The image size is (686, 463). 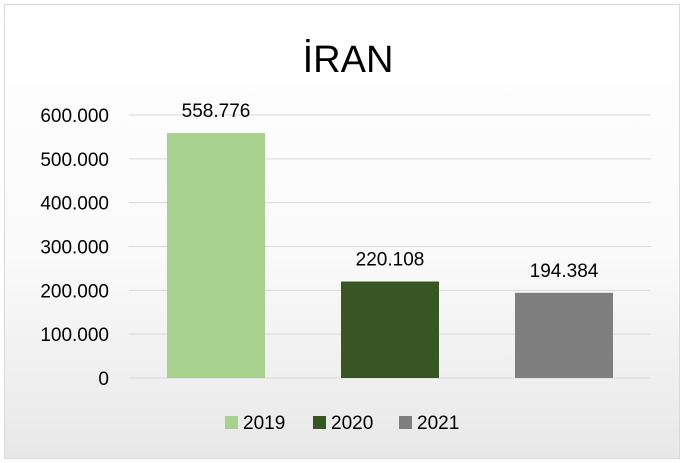 What do you see at coordinates (319, 422) in the screenshot?
I see `legend-swatch-2020` at bounding box center [319, 422].